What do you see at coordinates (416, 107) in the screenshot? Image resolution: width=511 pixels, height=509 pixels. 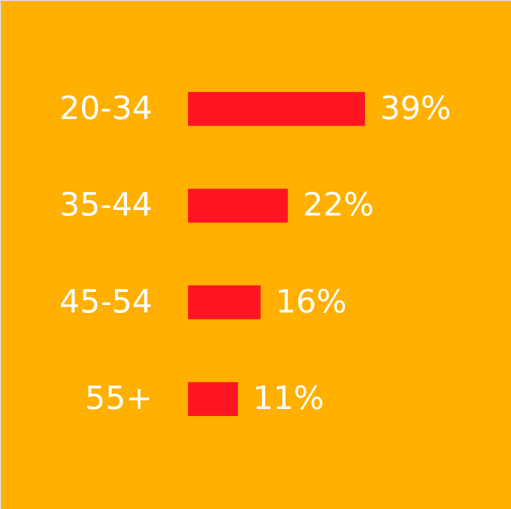 I see `data-label: 39%` at bounding box center [416, 107].